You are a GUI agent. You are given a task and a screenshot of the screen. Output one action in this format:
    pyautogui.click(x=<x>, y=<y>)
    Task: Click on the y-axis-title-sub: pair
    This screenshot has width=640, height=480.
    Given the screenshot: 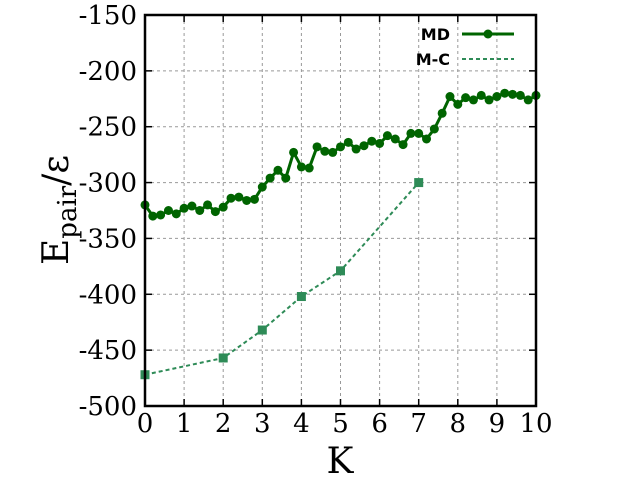 What is the action you would take?
    pyautogui.click(x=68, y=211)
    